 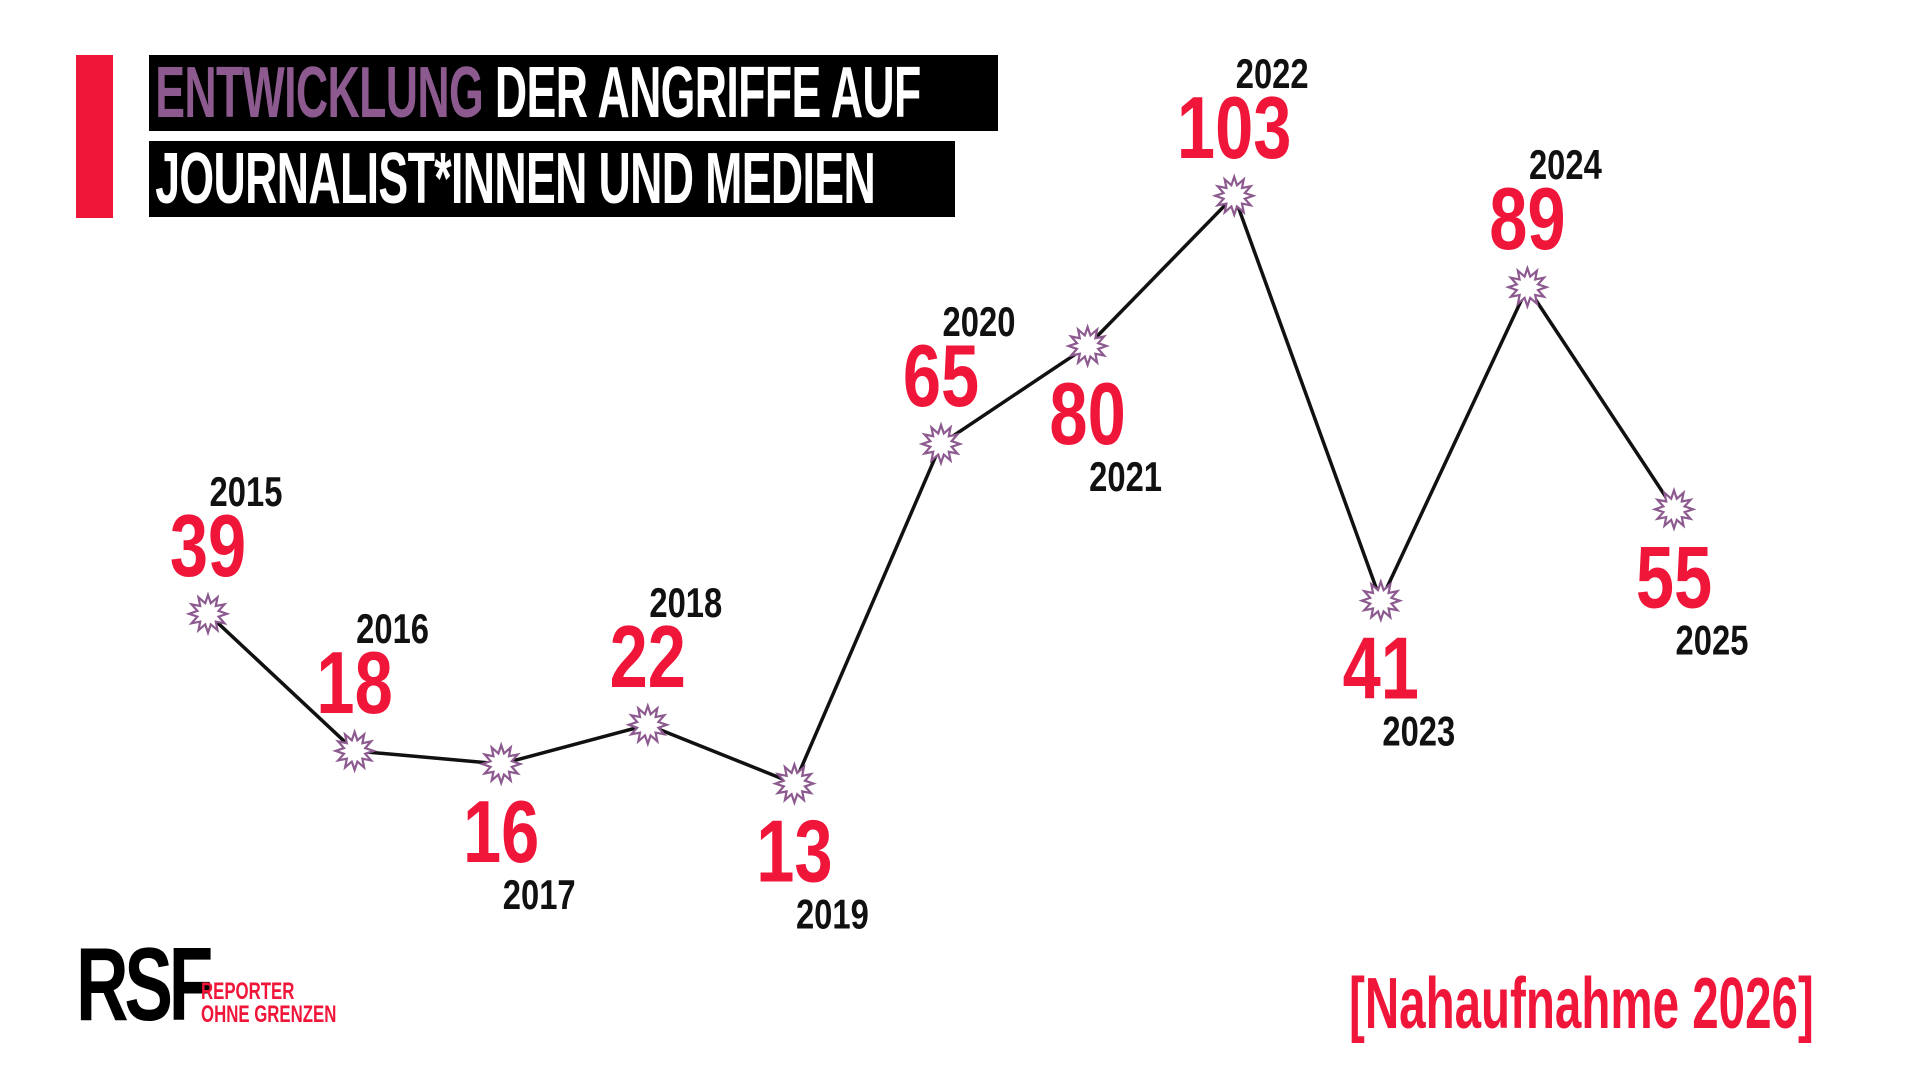 I want to click on year-label: 2020, so click(x=979, y=321).